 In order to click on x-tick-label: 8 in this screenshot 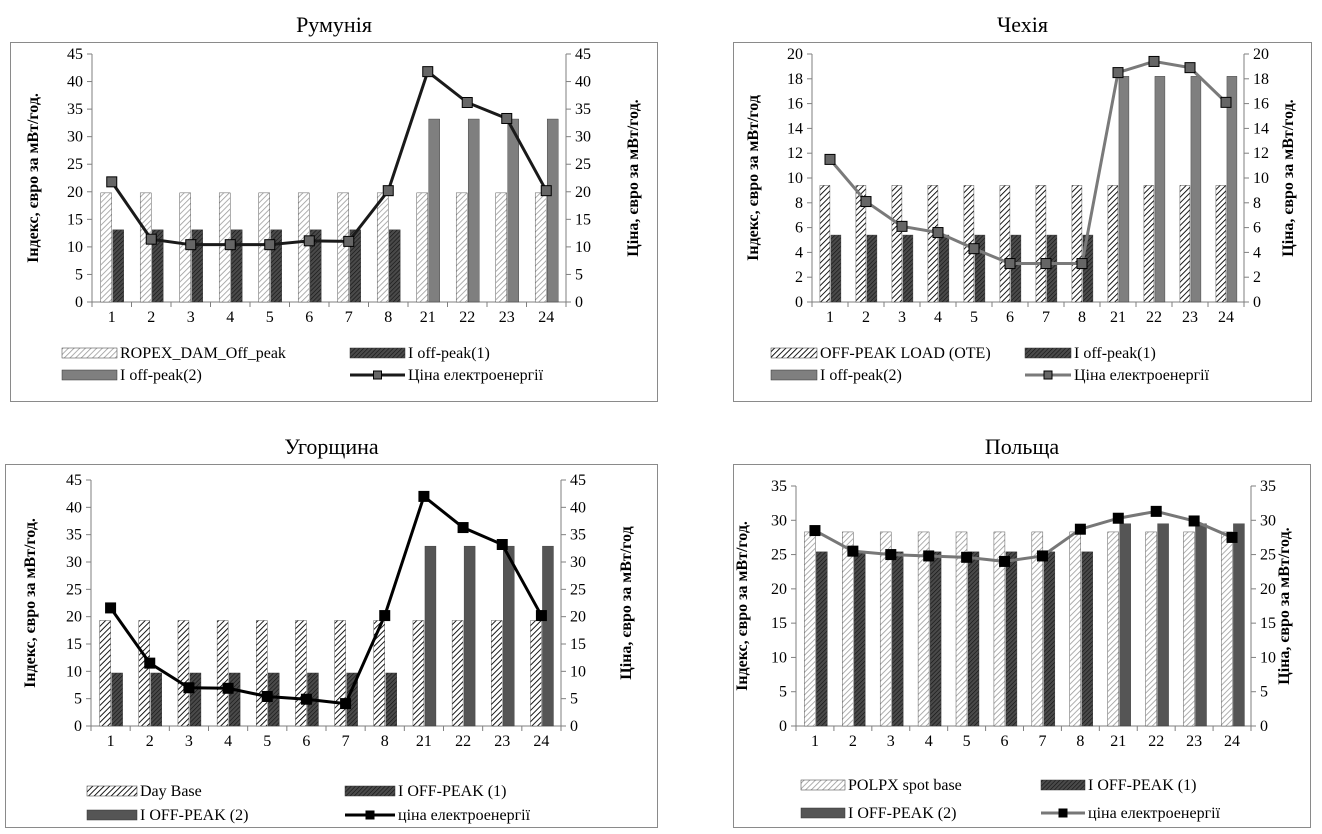, I will do `click(1082, 317)`.